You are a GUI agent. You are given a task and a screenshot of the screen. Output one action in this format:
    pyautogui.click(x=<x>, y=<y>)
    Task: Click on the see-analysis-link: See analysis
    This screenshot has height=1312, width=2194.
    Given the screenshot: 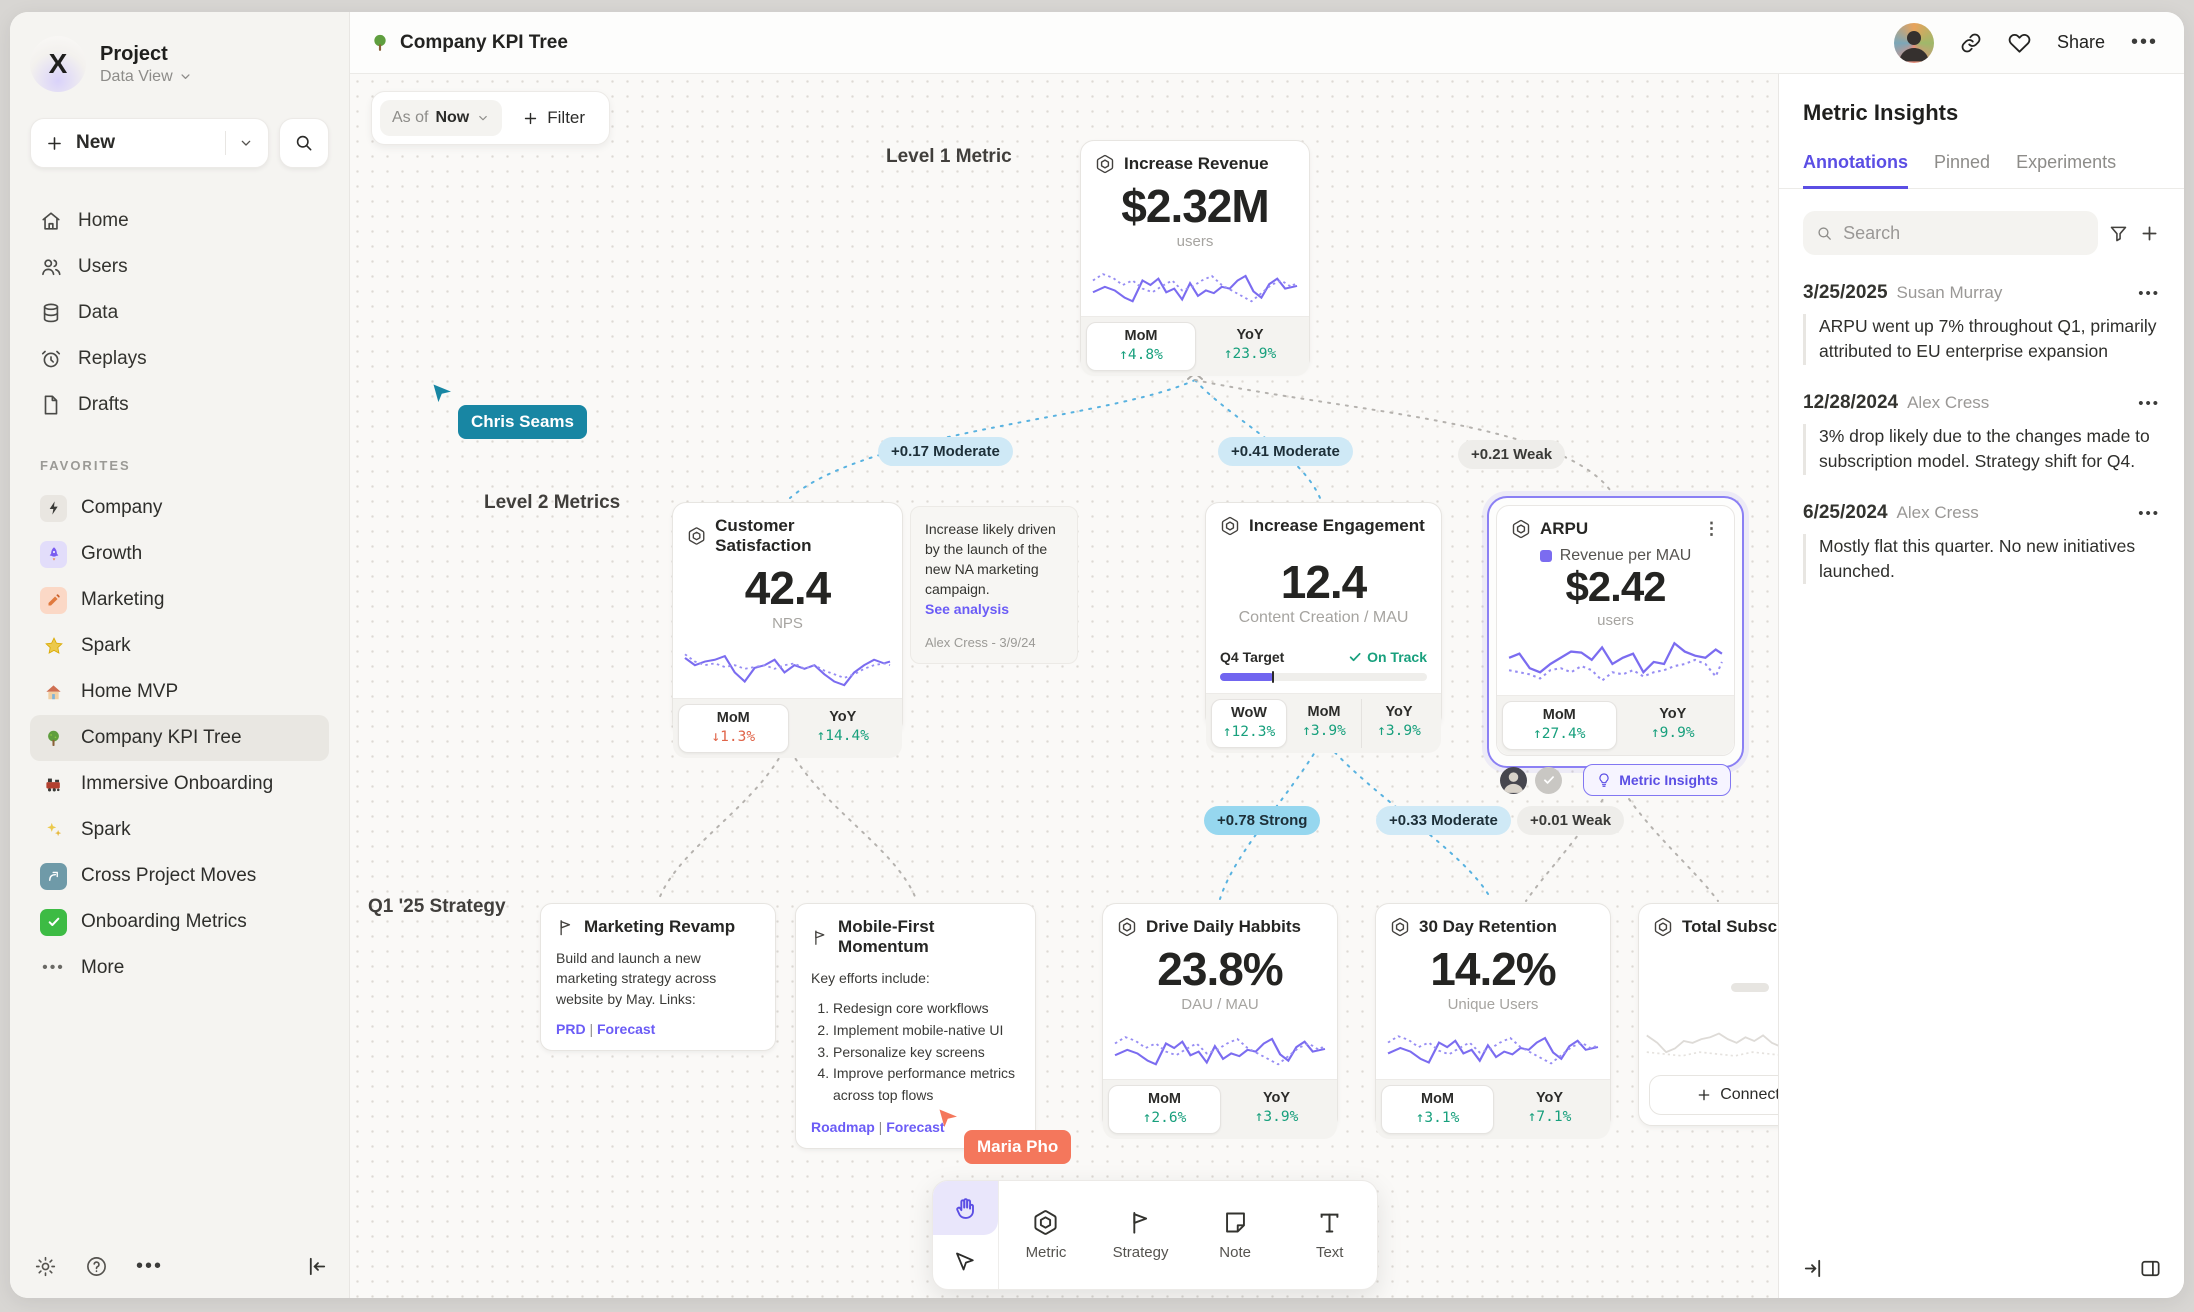 What is the action you would take?
    pyautogui.click(x=967, y=608)
    